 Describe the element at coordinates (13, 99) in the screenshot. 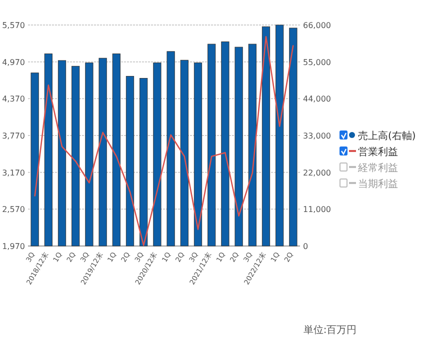

I see `y-tick-label: 4,370` at that location.